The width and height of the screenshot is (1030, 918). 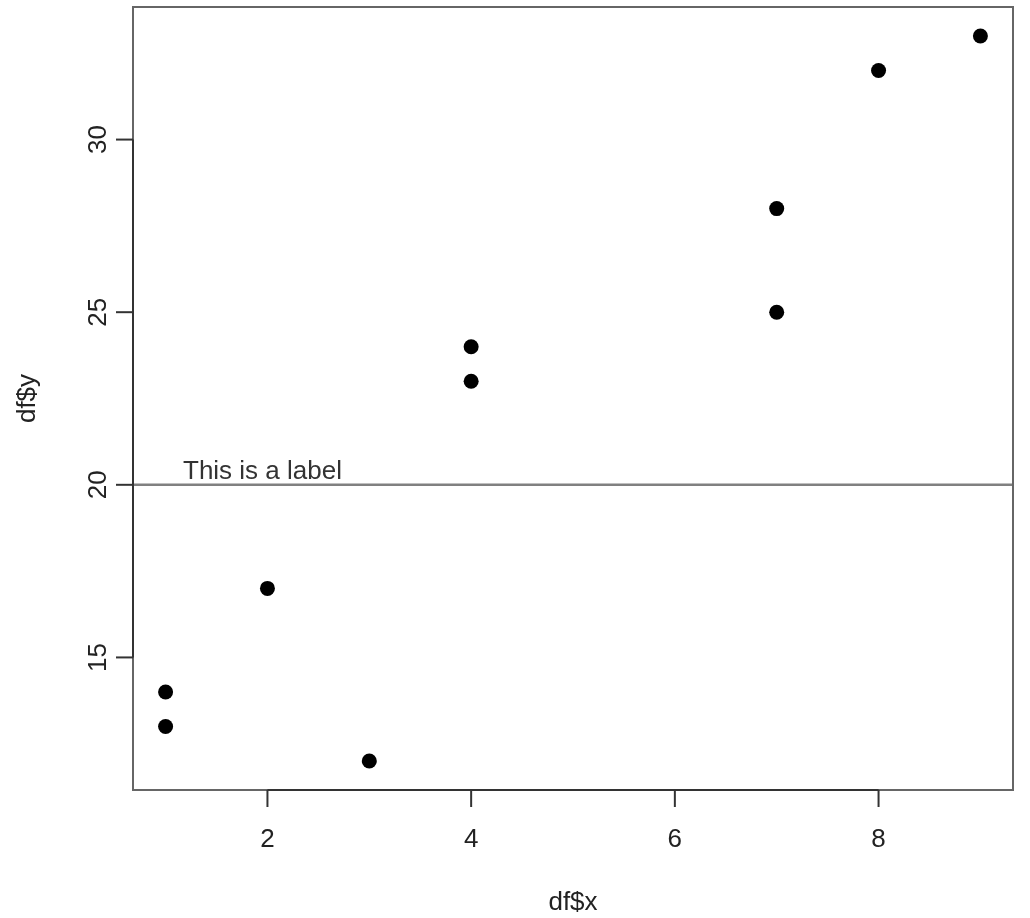 I want to click on x-tick-label: 4, so click(x=471, y=838).